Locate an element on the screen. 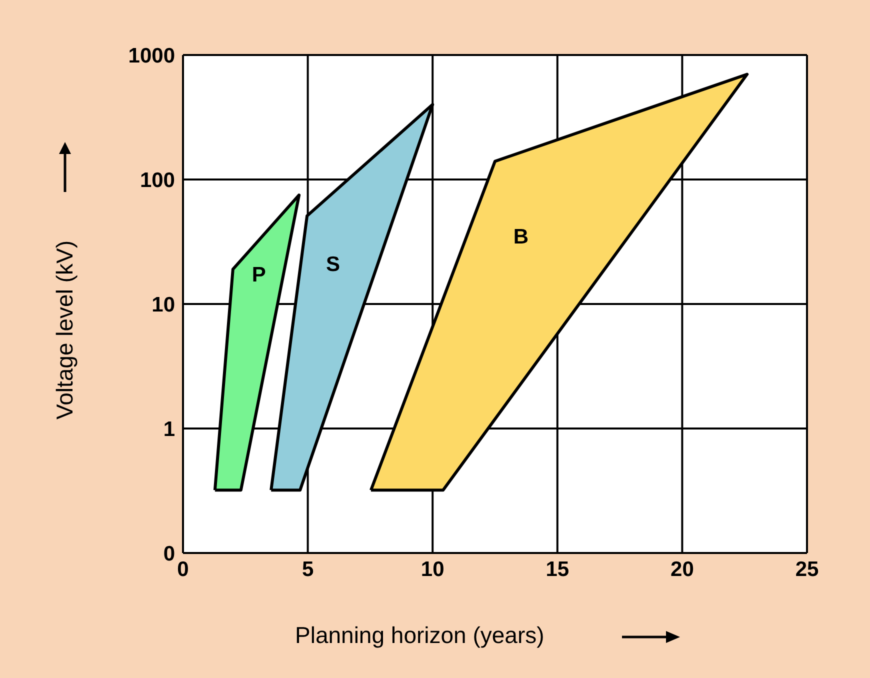 This screenshot has height=678, width=870. y-tick-label: 10 is located at coordinates (163, 304).